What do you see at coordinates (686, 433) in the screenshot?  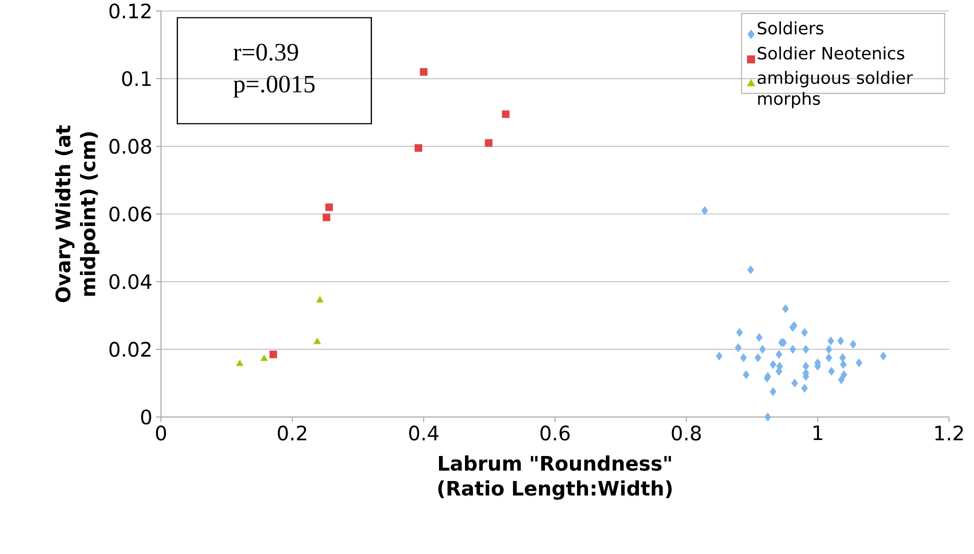 I see `x-tick-label: 0.8` at bounding box center [686, 433].